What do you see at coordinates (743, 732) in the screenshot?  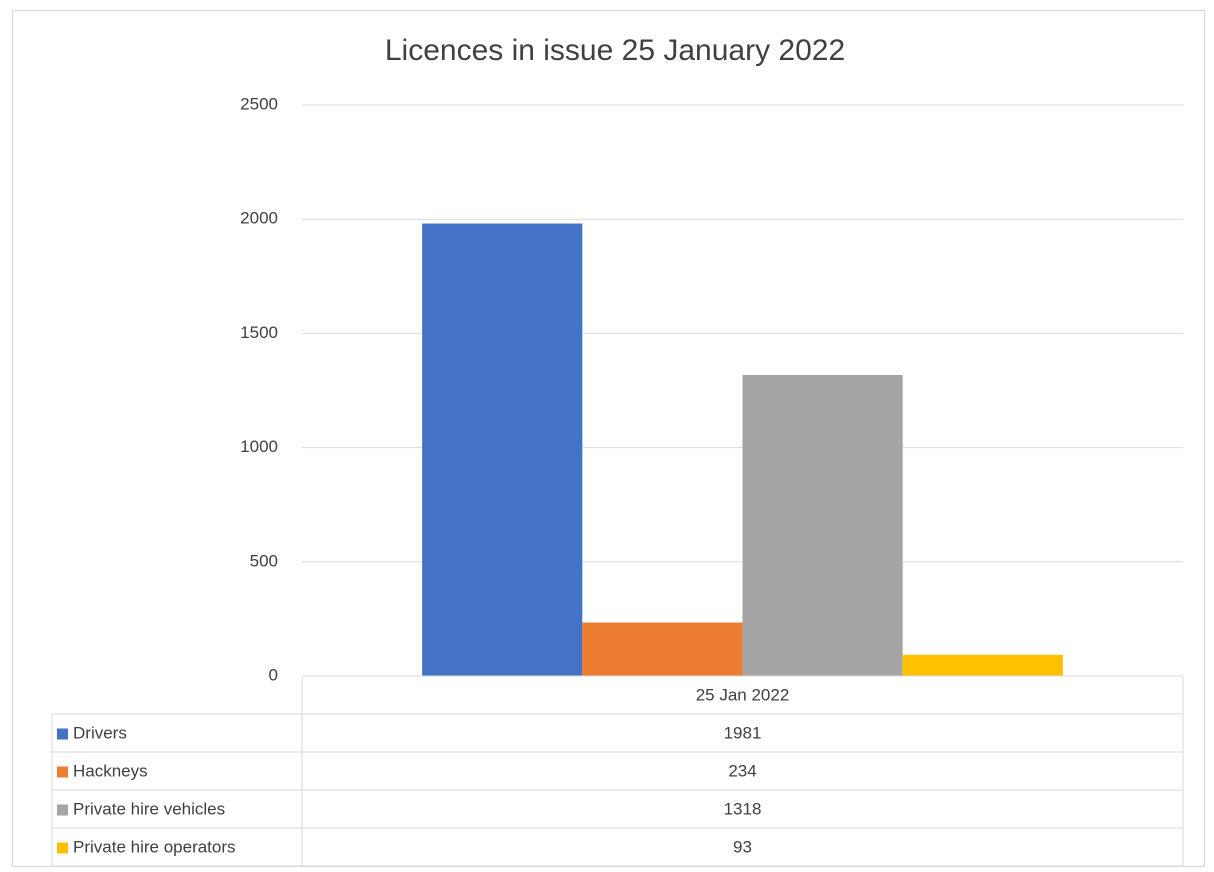 I see `table-value: 1981` at bounding box center [743, 732].